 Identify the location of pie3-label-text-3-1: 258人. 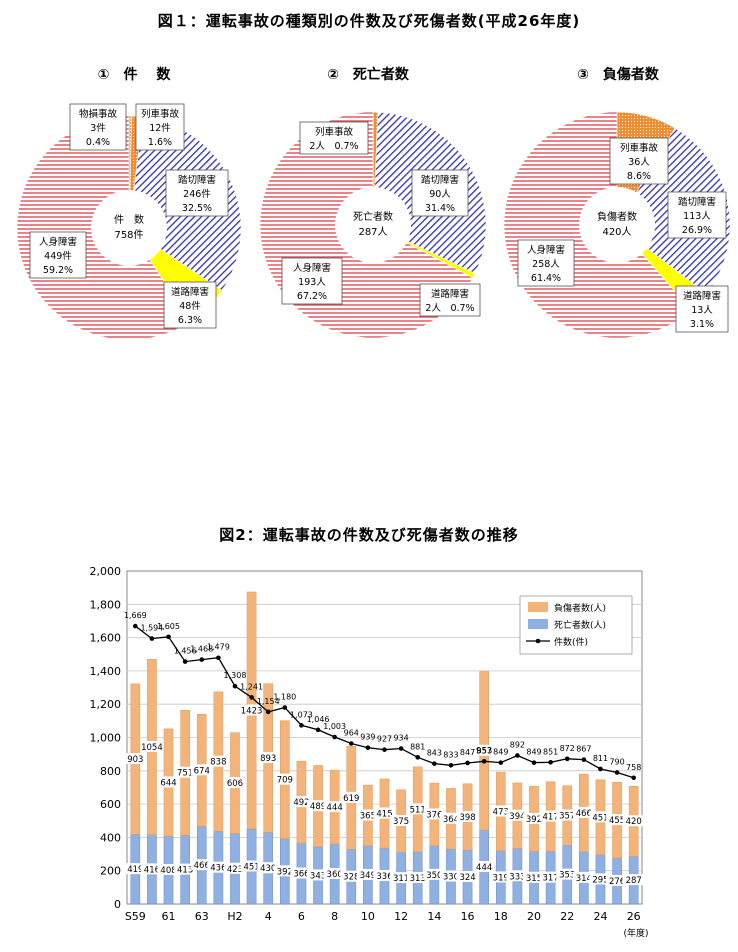
(546, 264).